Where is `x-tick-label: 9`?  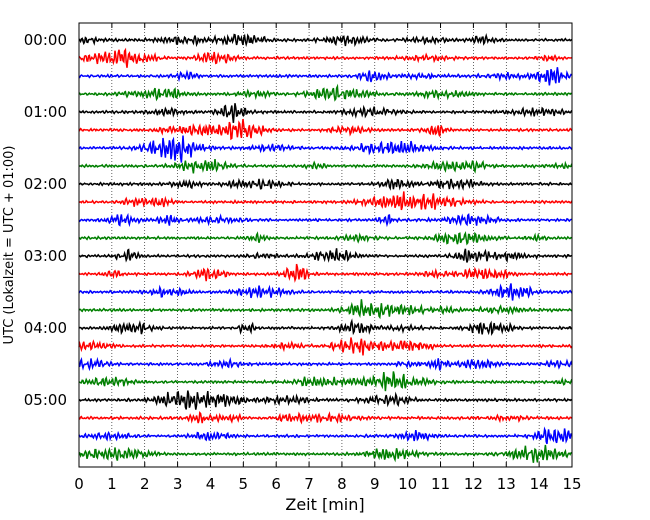
x-tick-label: 9 is located at coordinates (375, 484).